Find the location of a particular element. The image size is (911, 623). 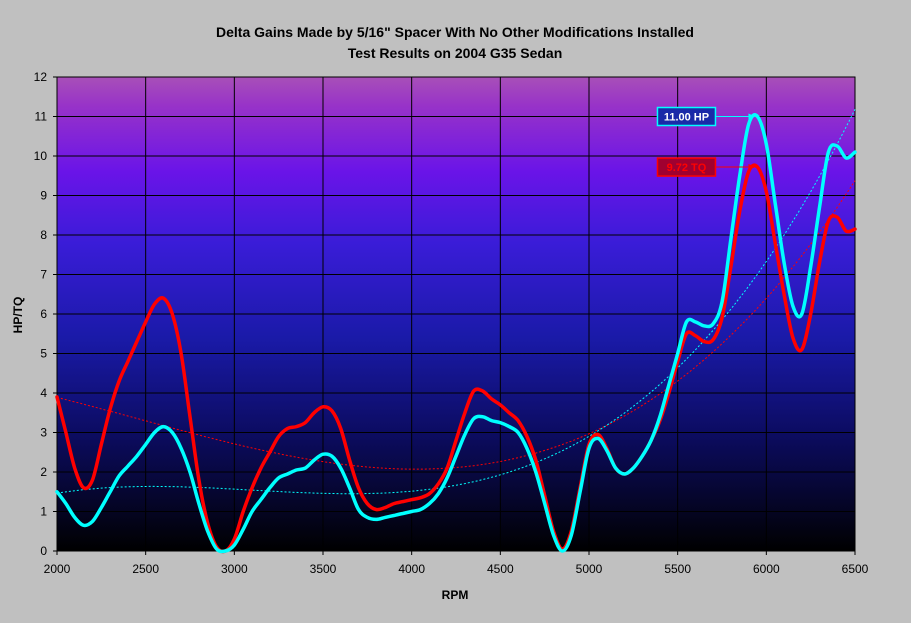

y-tick-label: 9 is located at coordinates (43, 196).